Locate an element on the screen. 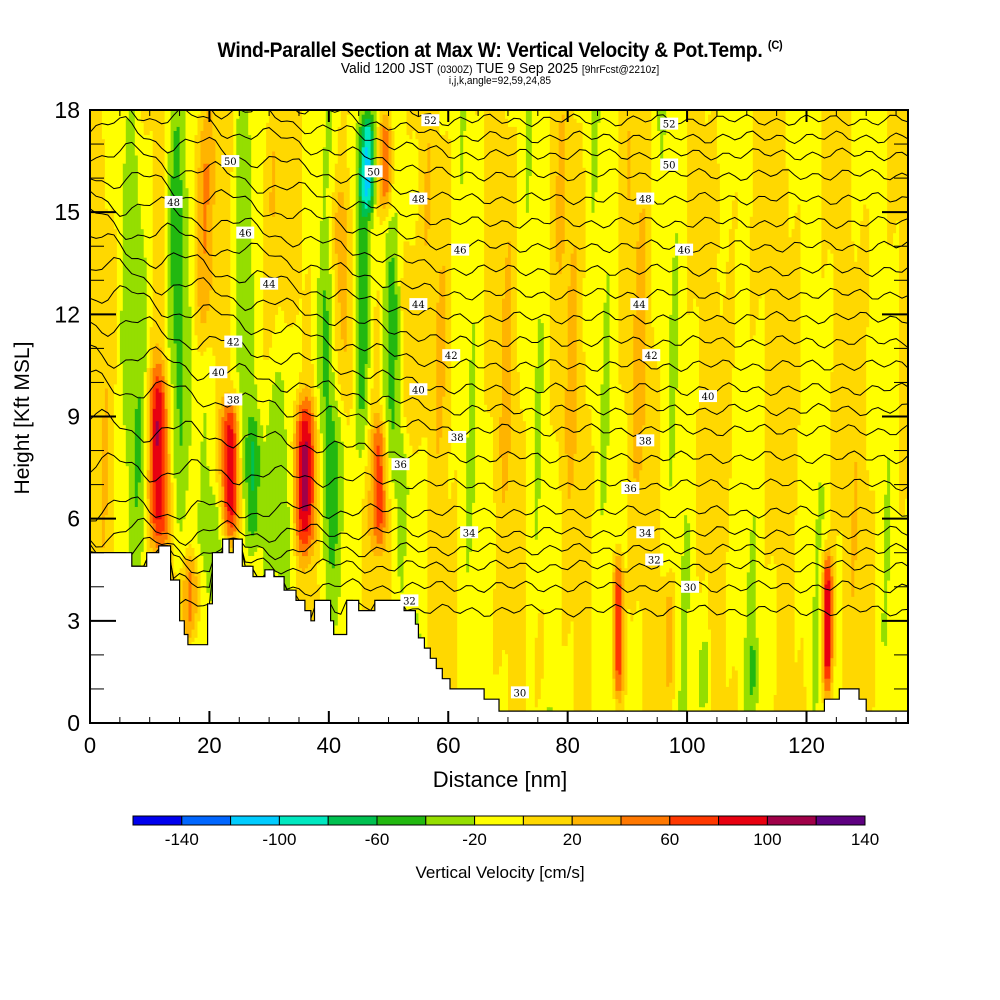 Image resolution: width=1000 pixels, height=1000 pixels. colorbar: -140 -100 -60 -20 20 60 100 140 is located at coordinates (505, 832).